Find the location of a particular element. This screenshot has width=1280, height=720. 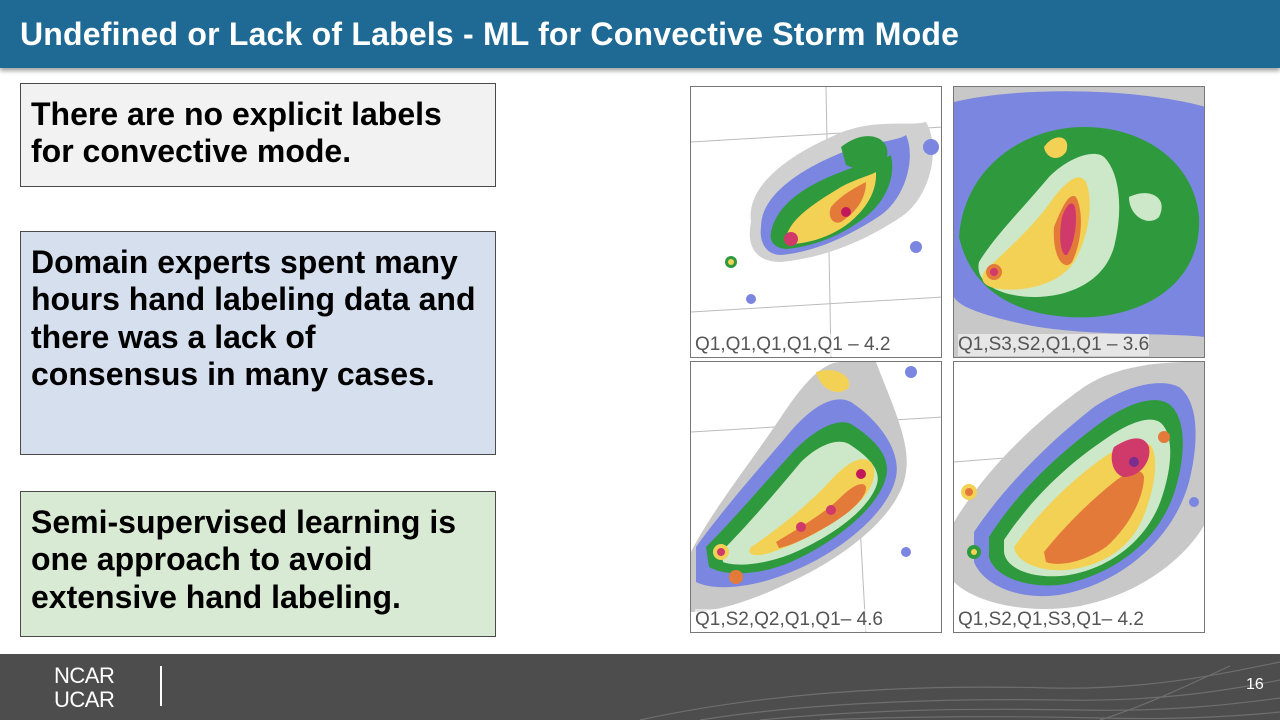

radar-caption-3: Q1,S2,Q2,Q1,Q1– 4.6 is located at coordinates (789, 620).